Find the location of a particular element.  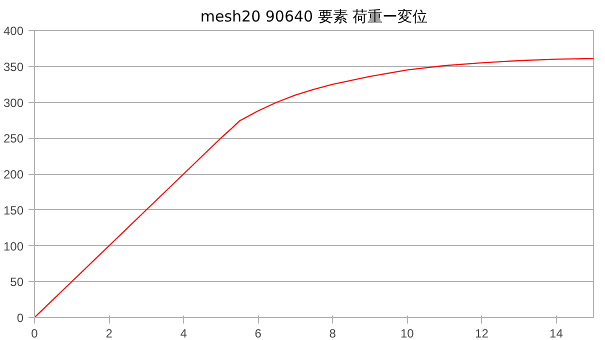

y-tick-label: 400 is located at coordinates (13, 31).